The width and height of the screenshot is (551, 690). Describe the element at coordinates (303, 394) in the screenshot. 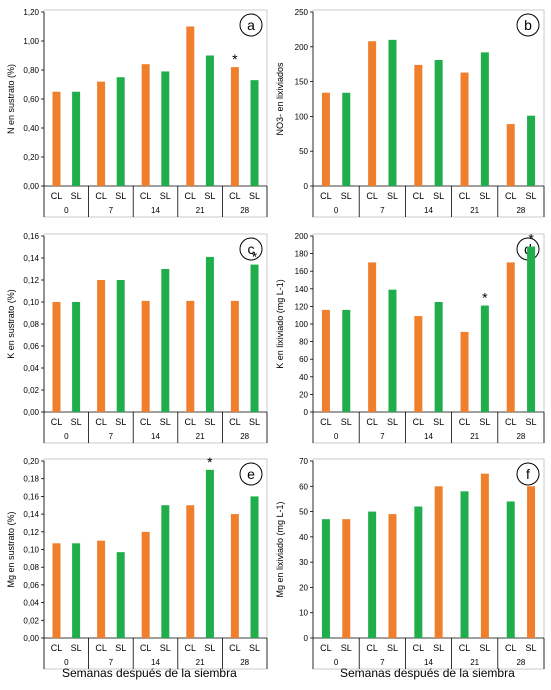

I see `y-tick-label: 20` at that location.